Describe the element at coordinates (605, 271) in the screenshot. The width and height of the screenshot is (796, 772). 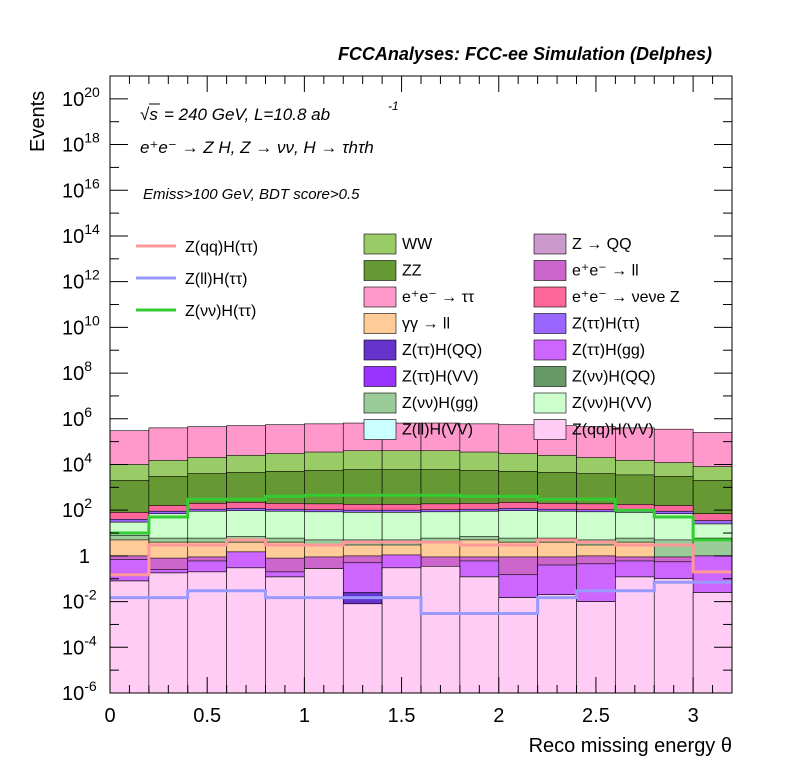
I see `legend-box-label: e⁺e⁻ → ll` at that location.